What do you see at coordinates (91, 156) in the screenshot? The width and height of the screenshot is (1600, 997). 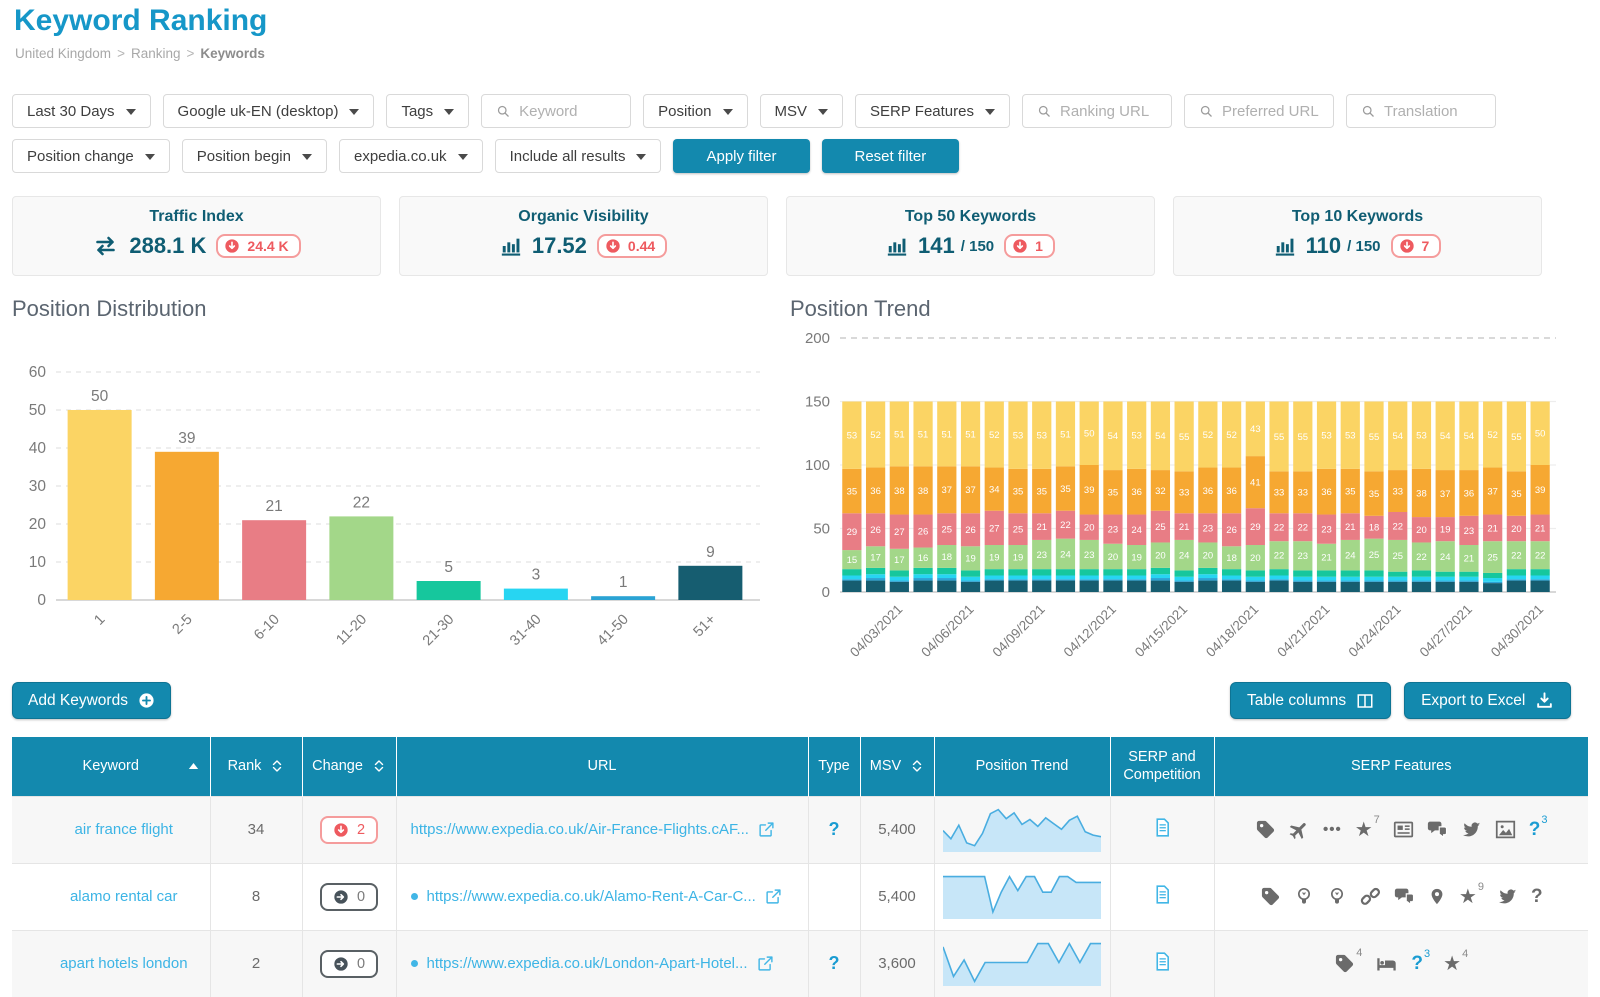 I see `filter-dropdown-position-change: Position change` at bounding box center [91, 156].